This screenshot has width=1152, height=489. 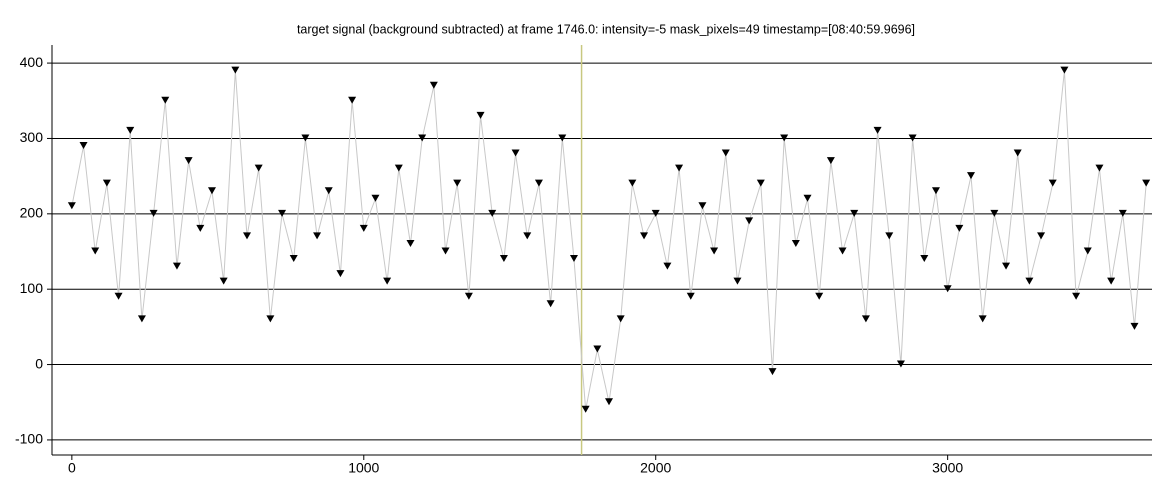 What do you see at coordinates (363, 468) in the screenshot?
I see `x-tick-label: 1000` at bounding box center [363, 468].